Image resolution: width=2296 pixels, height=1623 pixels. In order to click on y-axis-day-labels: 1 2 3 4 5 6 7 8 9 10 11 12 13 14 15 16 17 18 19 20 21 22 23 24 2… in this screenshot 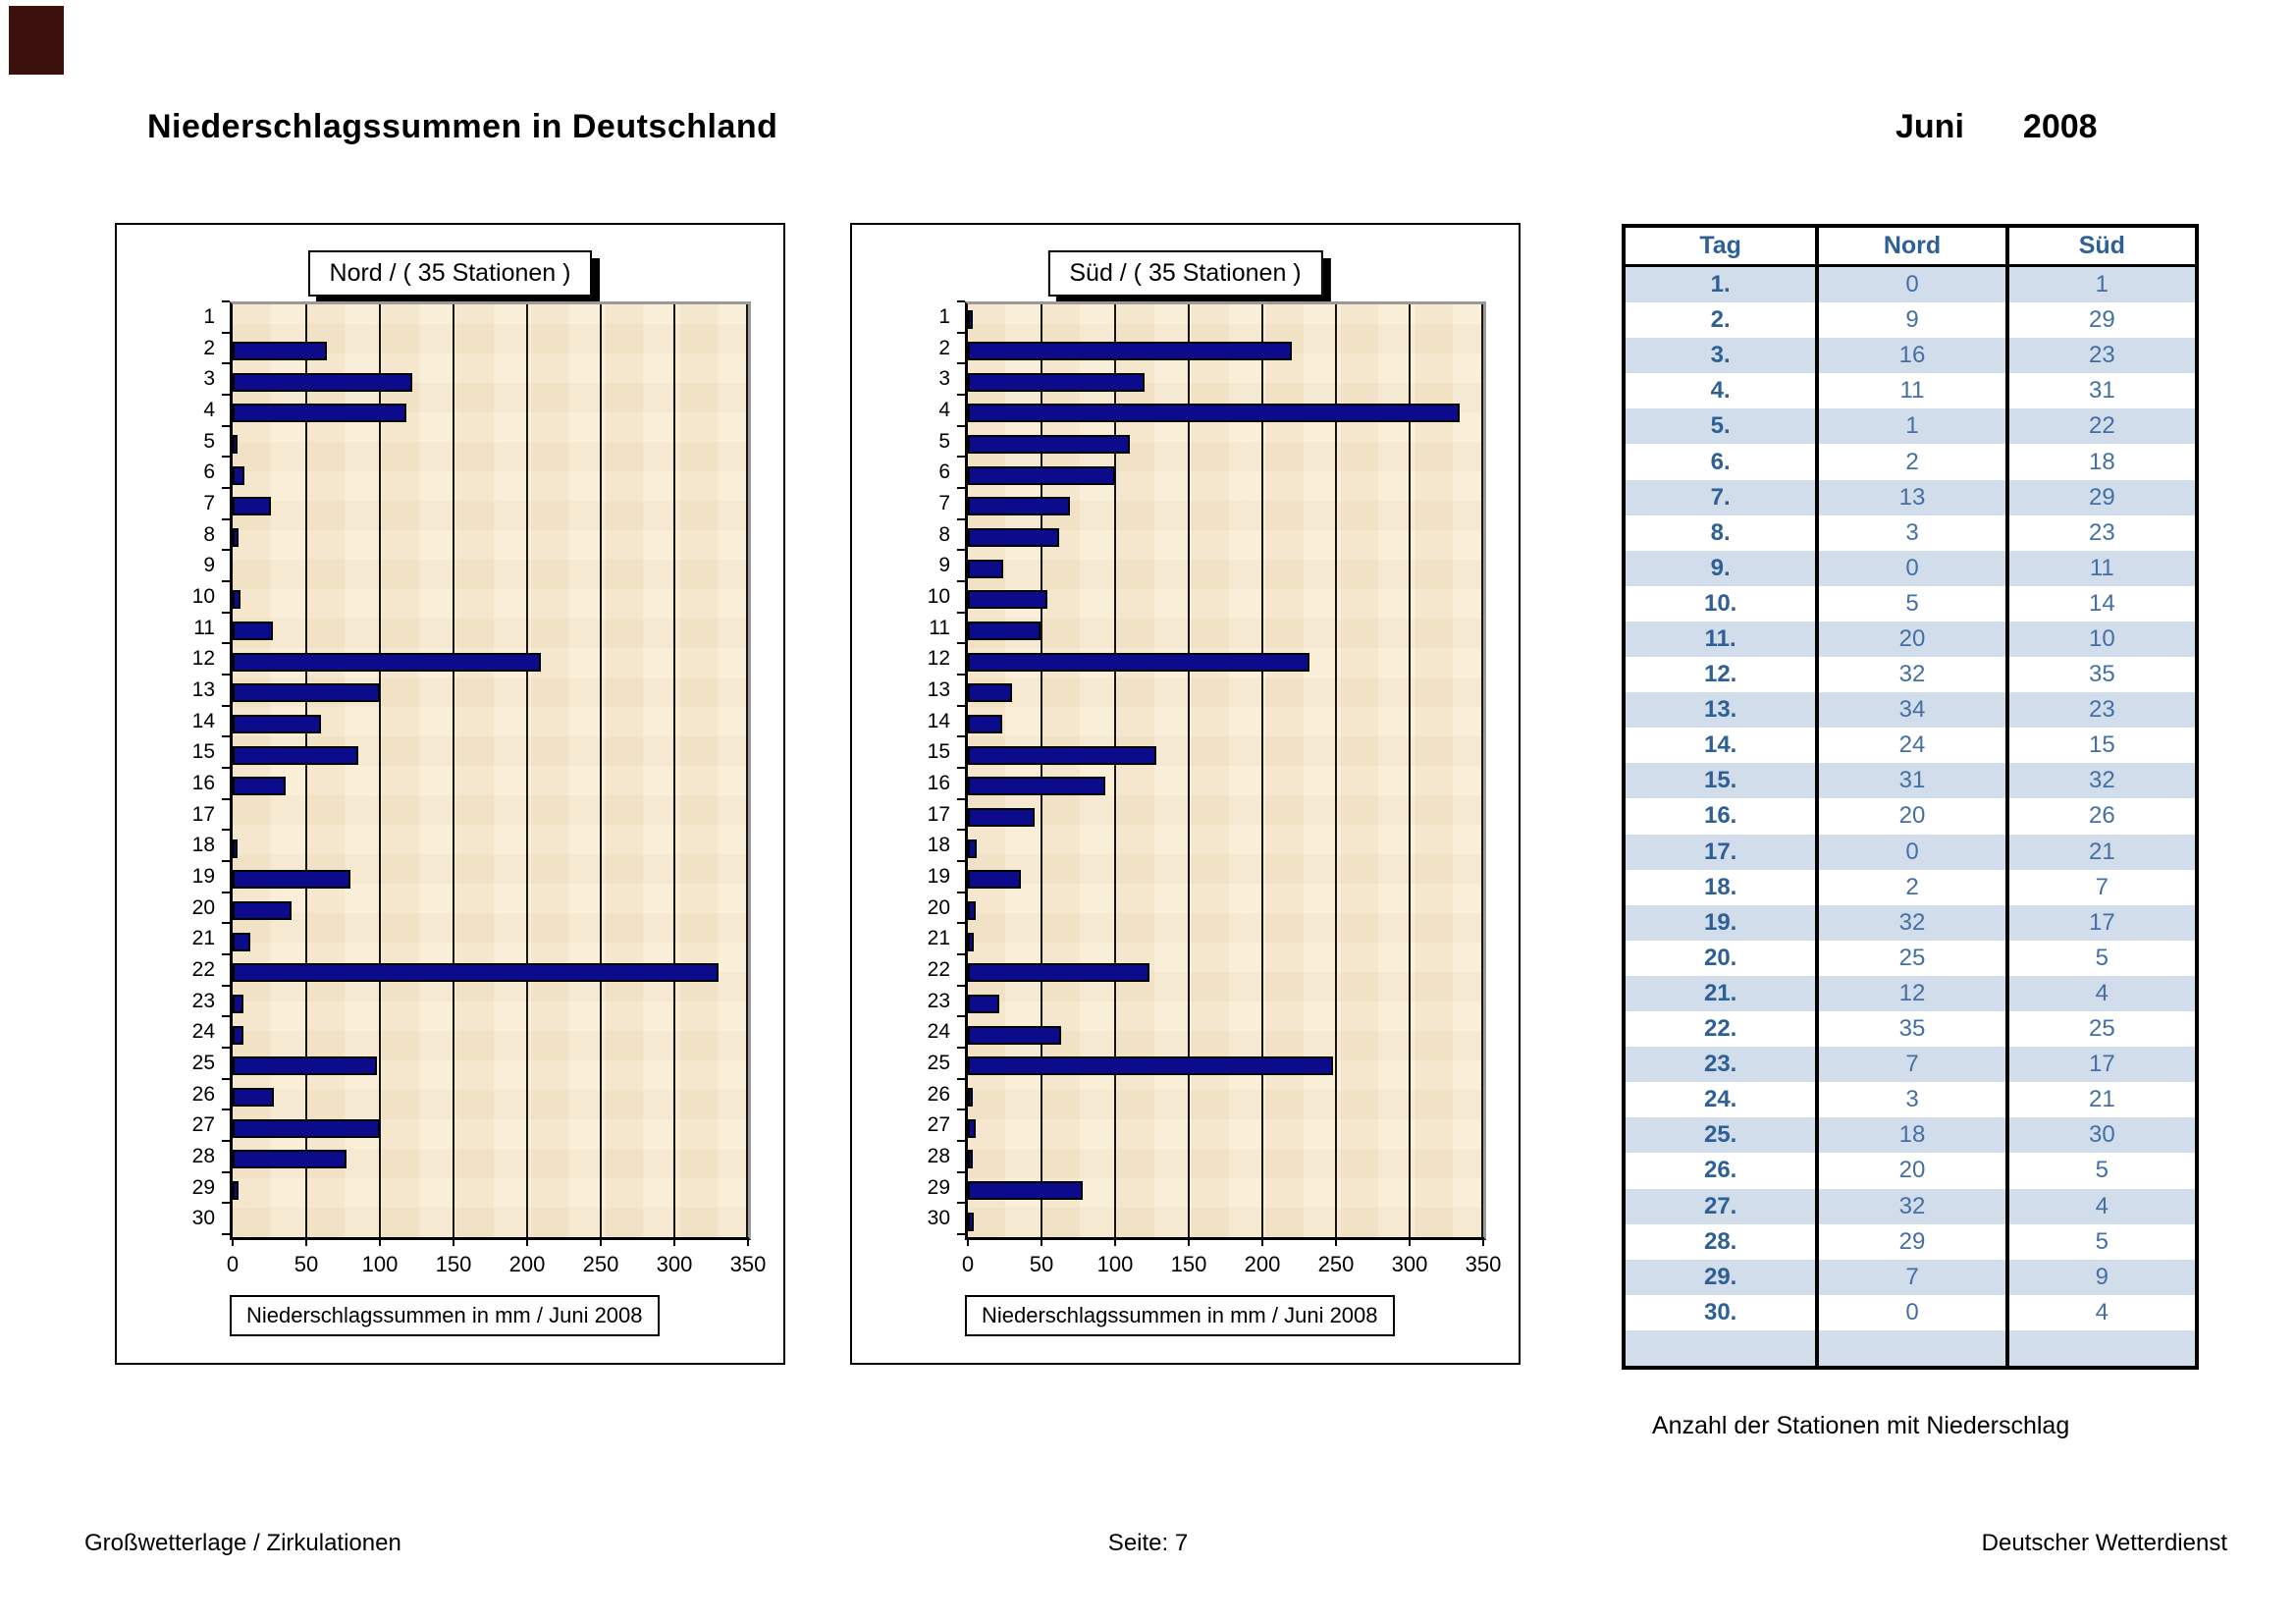, I will do `click(901, 767)`.